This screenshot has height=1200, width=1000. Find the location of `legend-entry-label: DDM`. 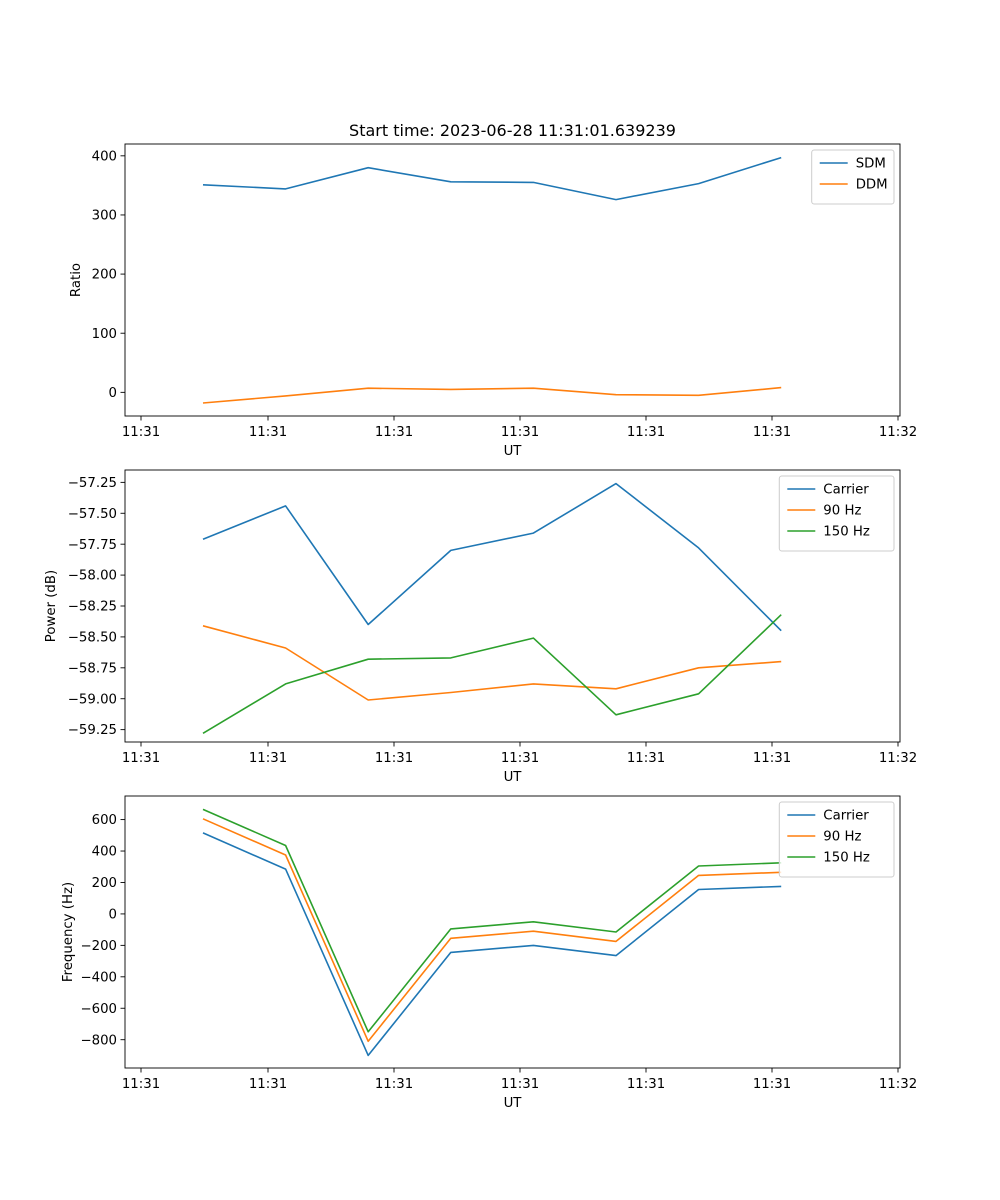

legend-entry-label: DDM is located at coordinates (872, 185).